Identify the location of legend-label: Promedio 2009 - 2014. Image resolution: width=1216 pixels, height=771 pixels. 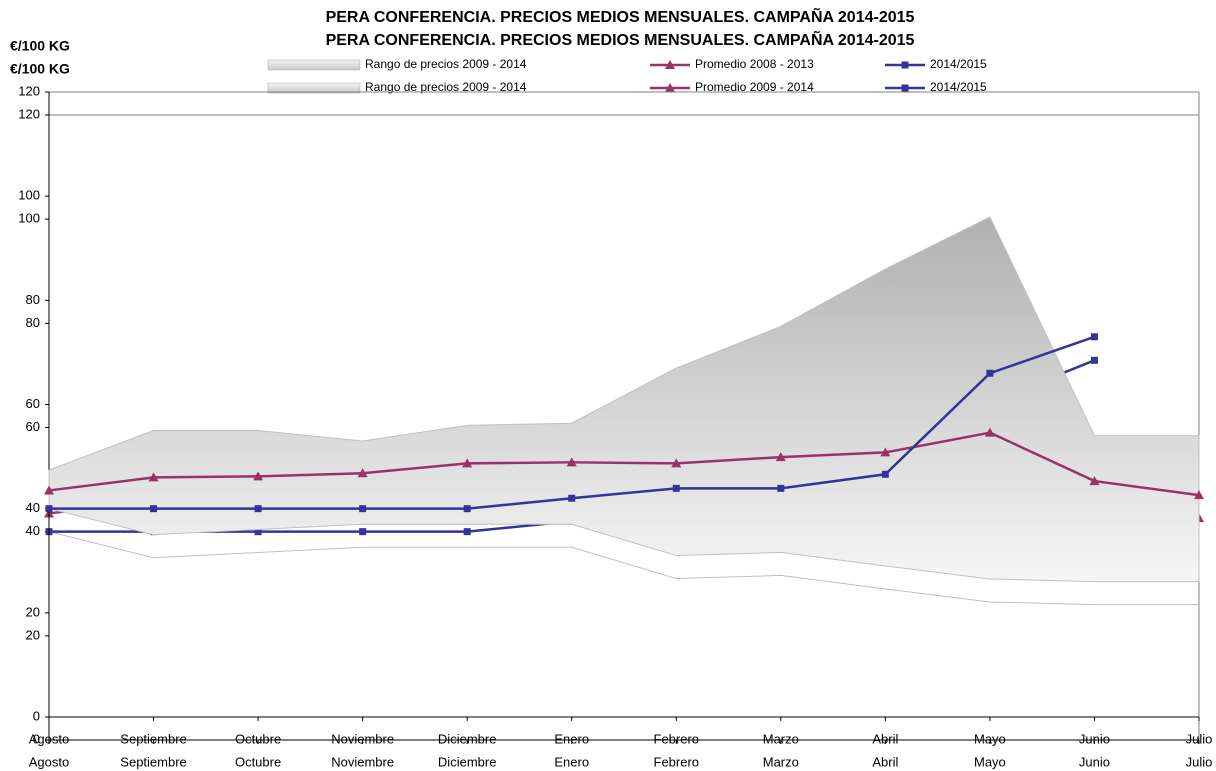
(754, 87).